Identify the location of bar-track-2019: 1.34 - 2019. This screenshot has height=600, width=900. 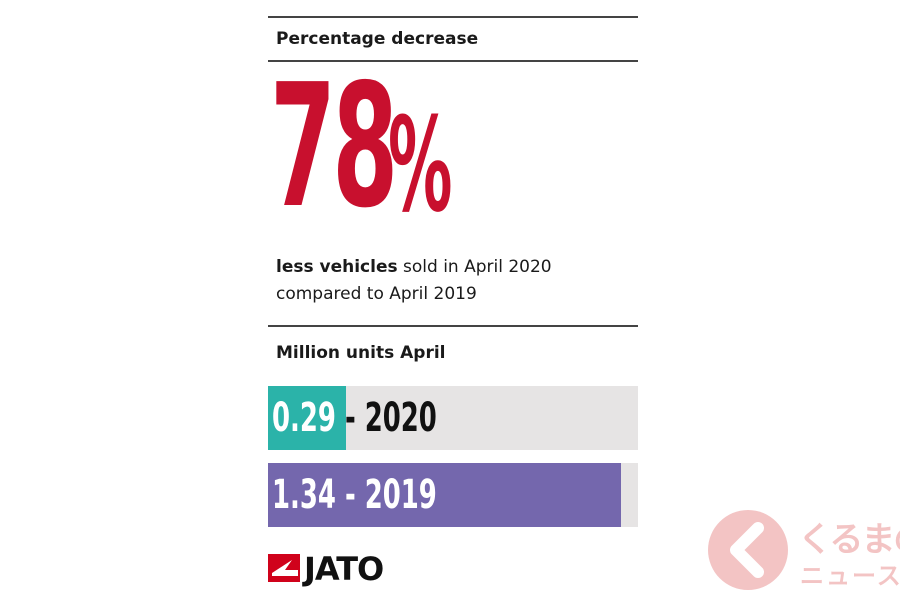
(453, 495).